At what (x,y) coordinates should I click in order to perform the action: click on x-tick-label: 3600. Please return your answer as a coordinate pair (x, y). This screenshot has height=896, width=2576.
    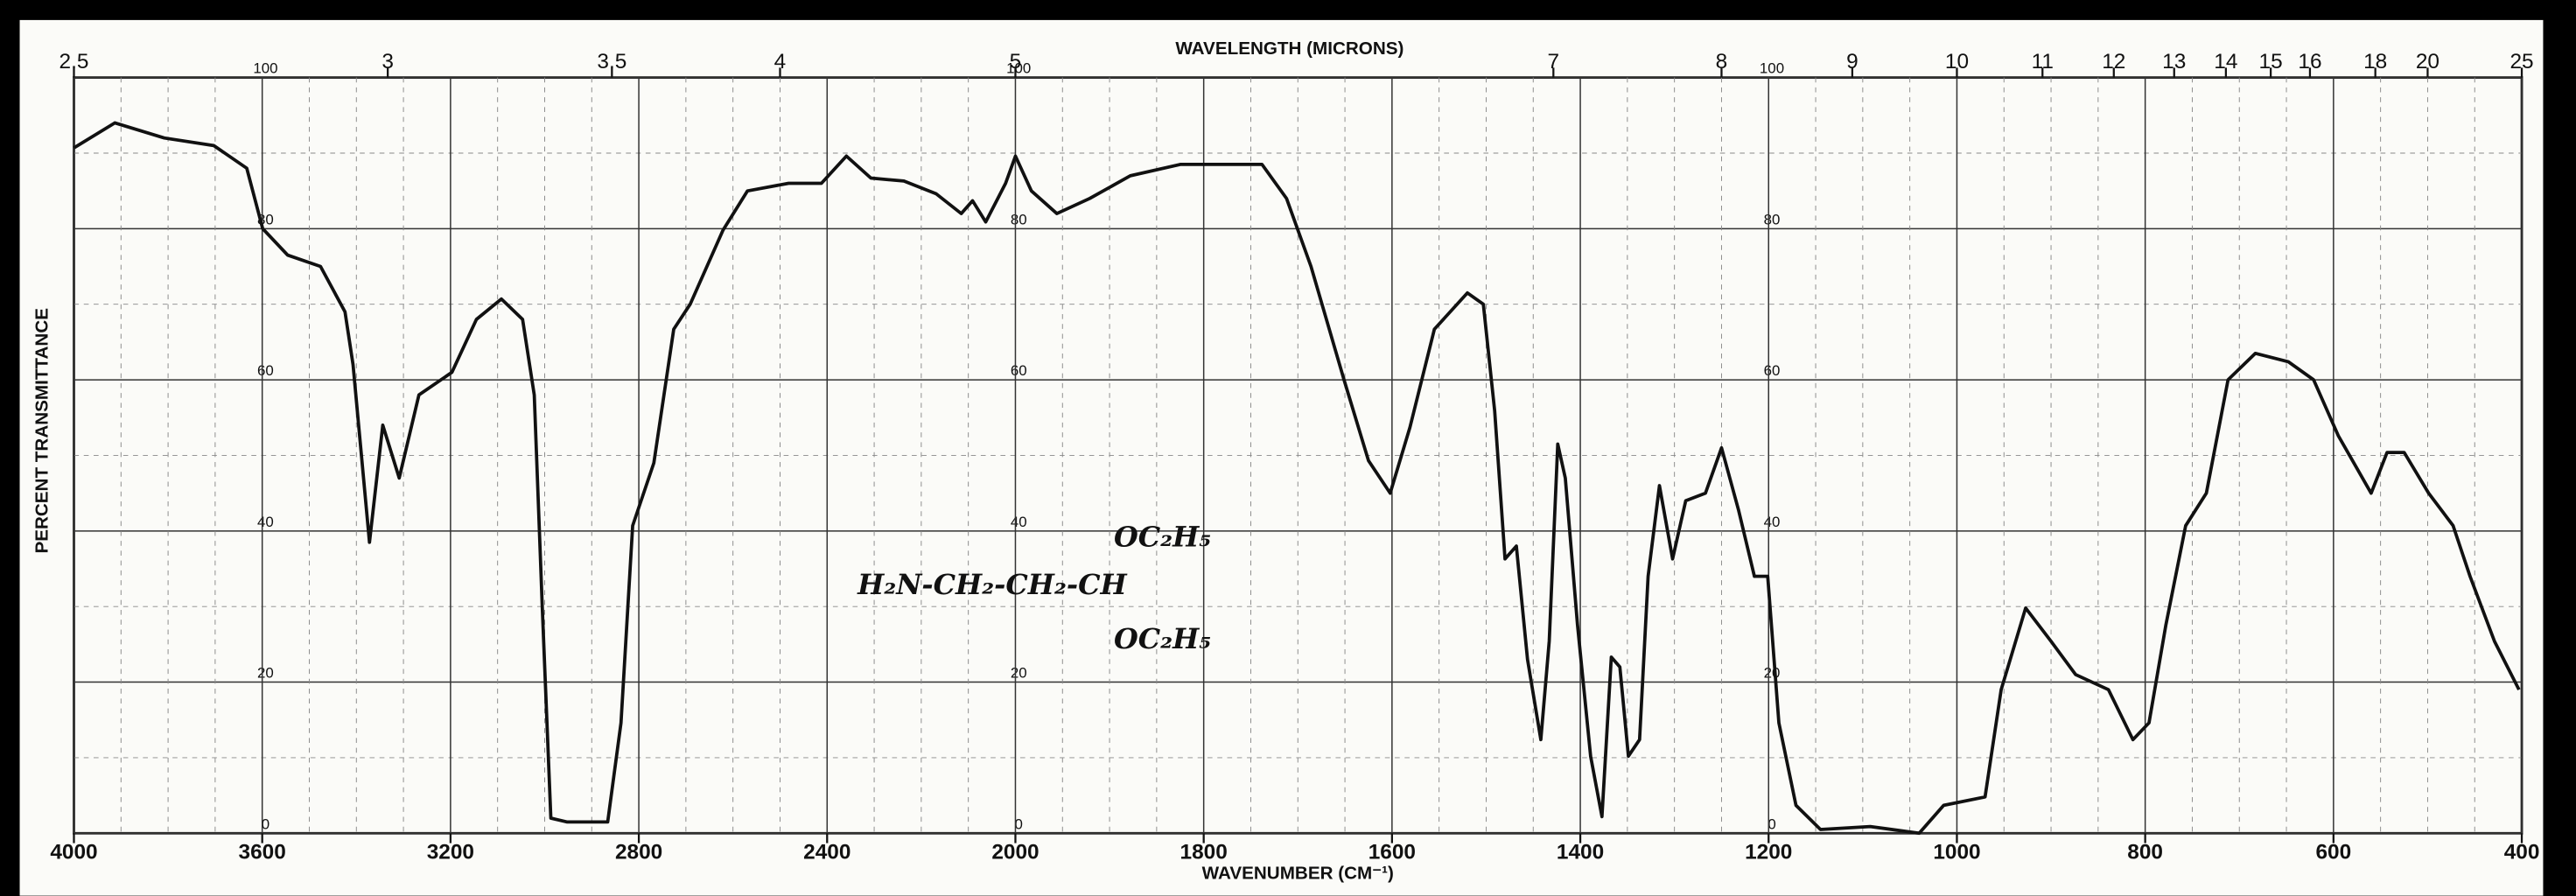
    Looking at the image, I should click on (262, 852).